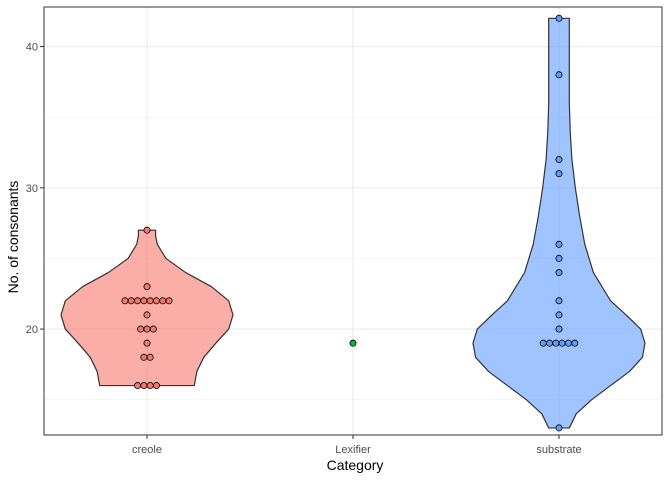 This screenshot has height=480, width=672. What do you see at coordinates (32, 189) in the screenshot?
I see `y-tick-label: 30` at bounding box center [32, 189].